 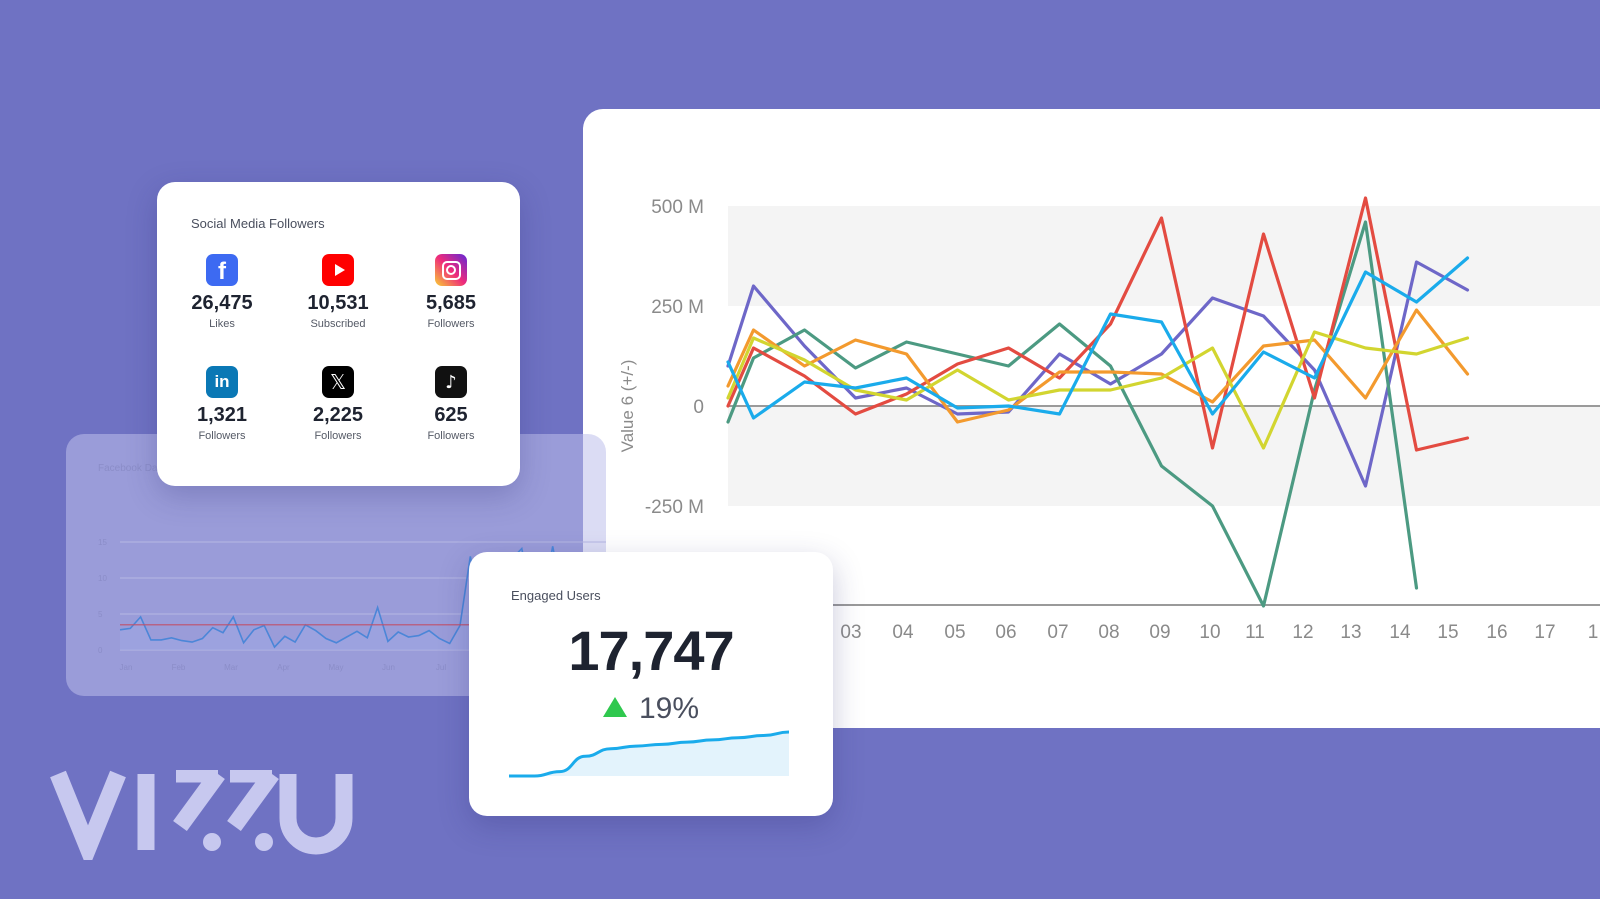 What do you see at coordinates (258, 223) in the screenshot?
I see `social-card-title: Social Media Followers` at bounding box center [258, 223].